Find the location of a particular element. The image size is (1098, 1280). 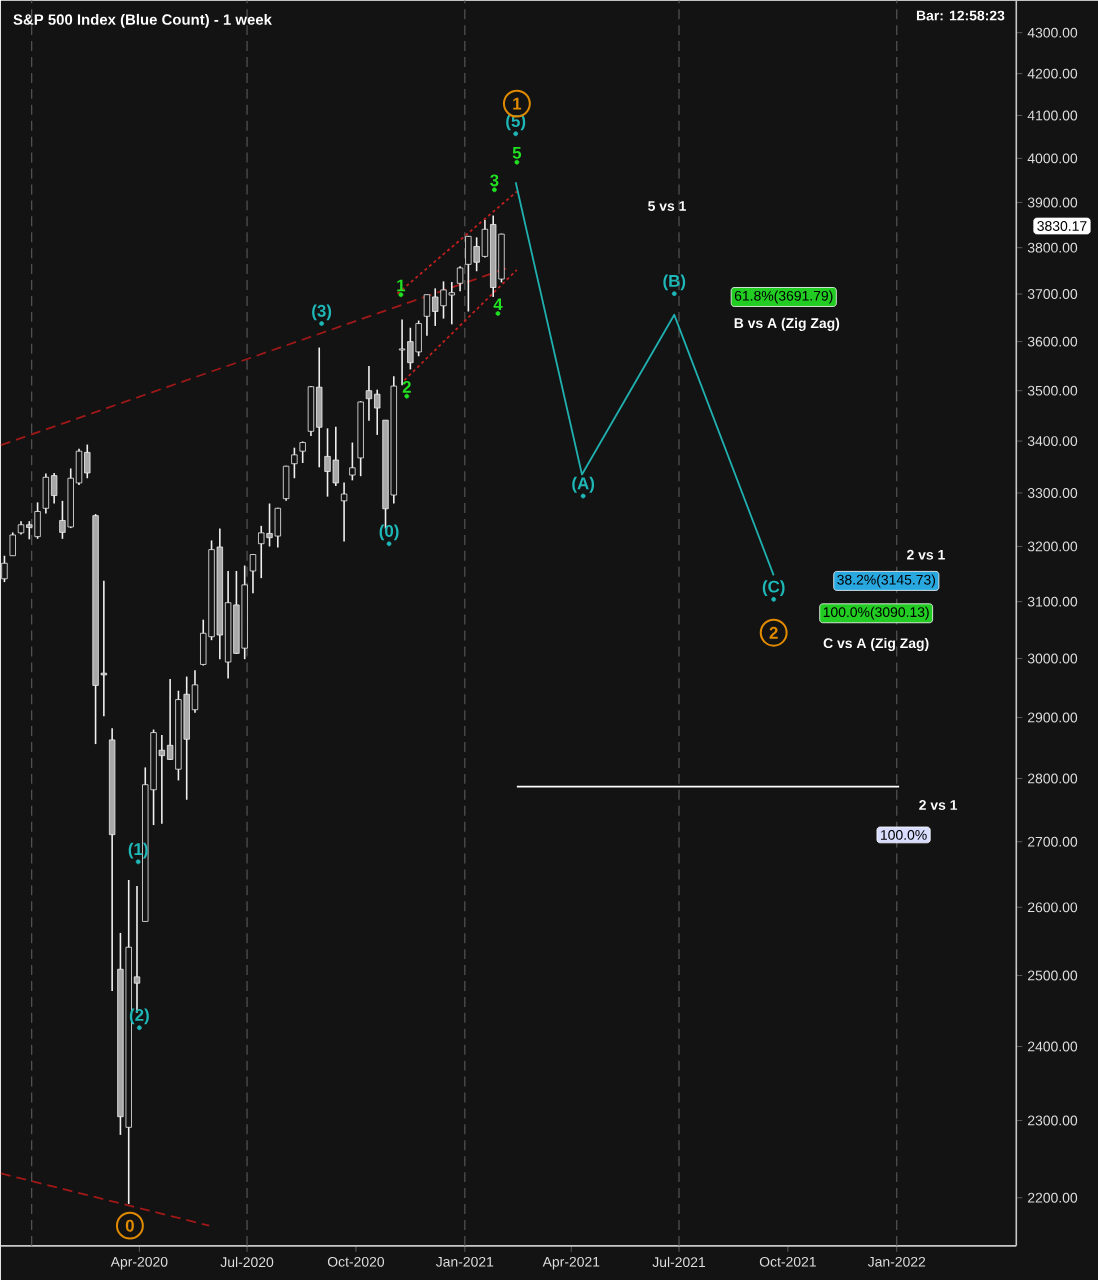

series-label: (3) is located at coordinates (321, 312).